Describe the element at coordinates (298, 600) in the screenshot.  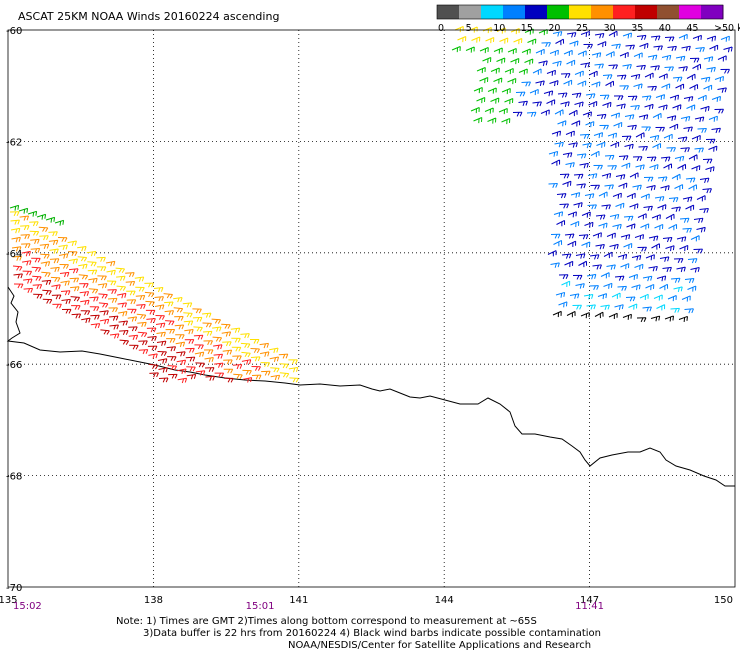
I see `x-tick-label: 141` at that location.